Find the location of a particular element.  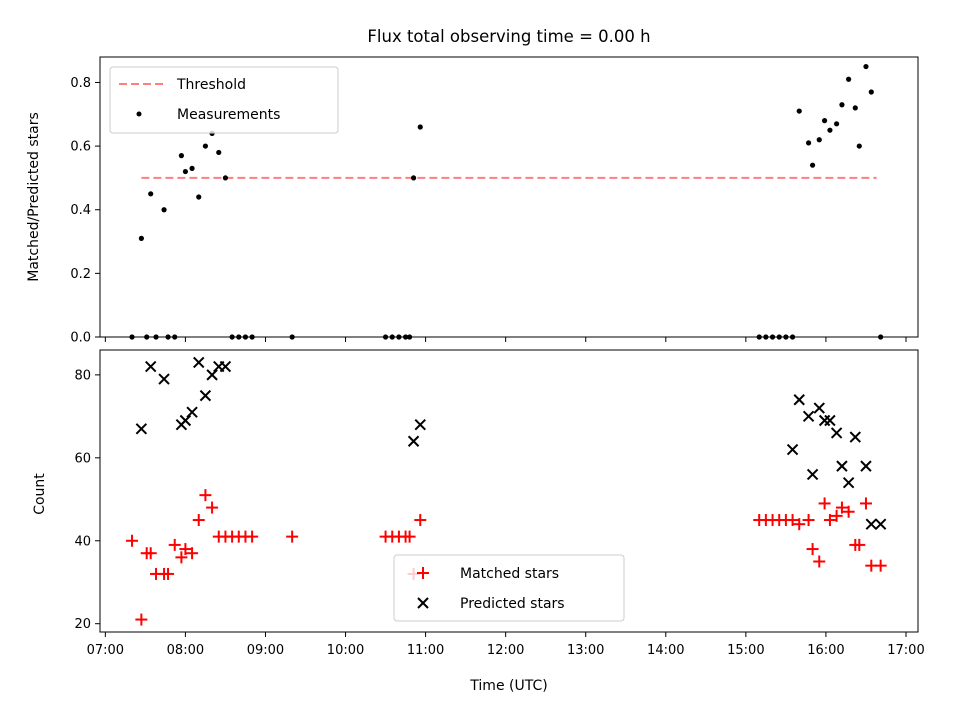

x-axis-label: Time (UTC) is located at coordinates (508, 686).